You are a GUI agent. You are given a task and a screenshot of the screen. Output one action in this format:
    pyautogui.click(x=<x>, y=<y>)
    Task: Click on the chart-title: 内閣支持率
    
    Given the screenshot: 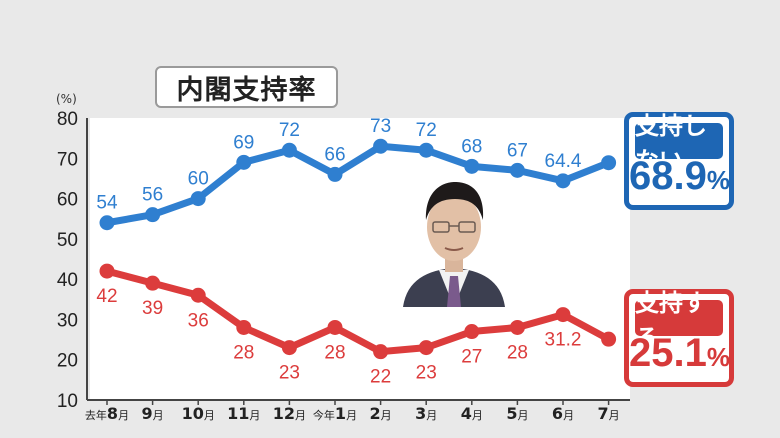 What is the action you would take?
    pyautogui.click(x=246, y=87)
    